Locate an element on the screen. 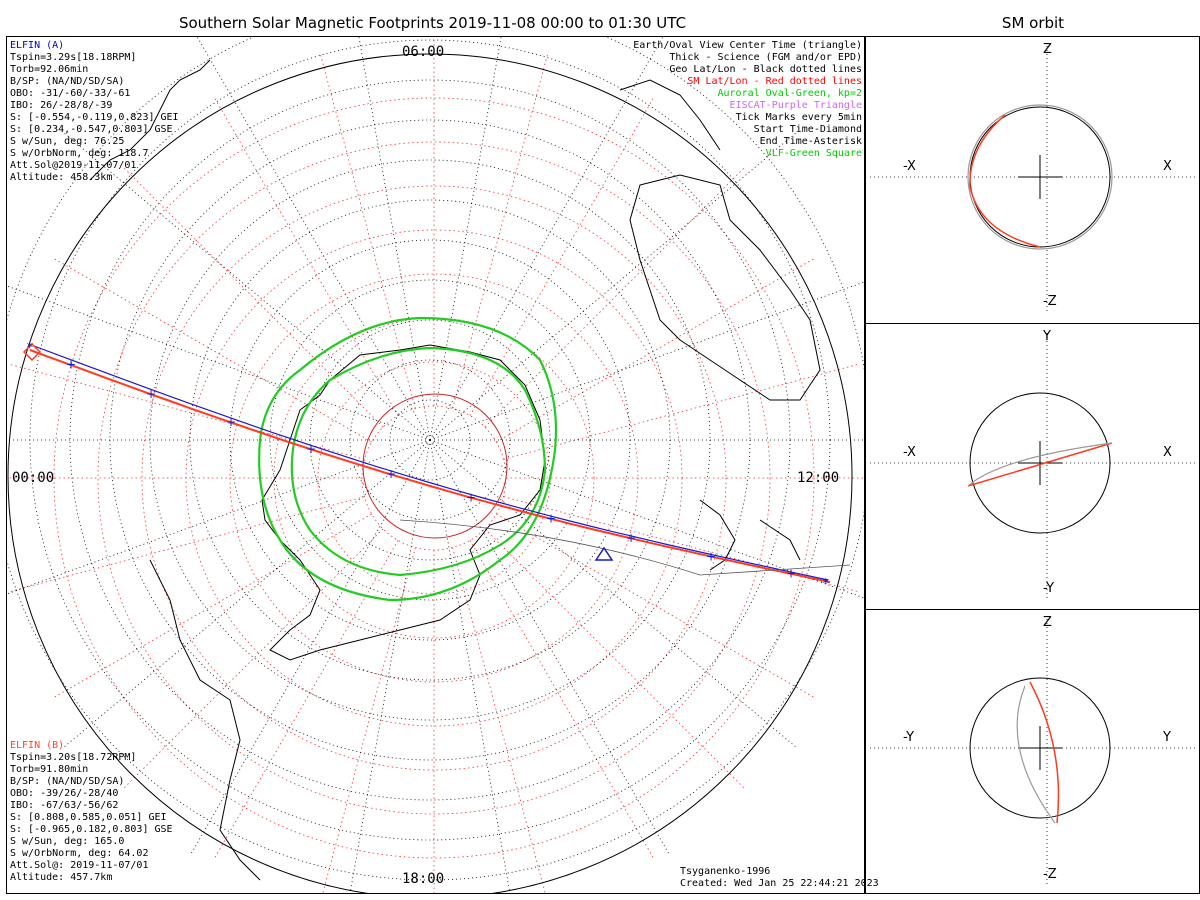  sat-a-info-line: S w/Sun, deg: 76.25 is located at coordinates (67, 141).